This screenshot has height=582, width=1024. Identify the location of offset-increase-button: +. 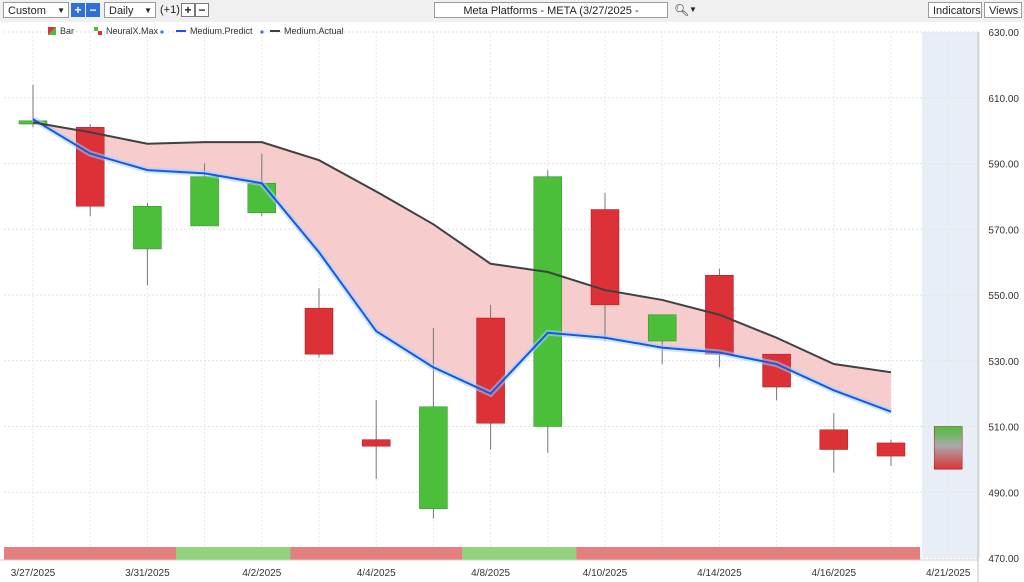
(188, 10).